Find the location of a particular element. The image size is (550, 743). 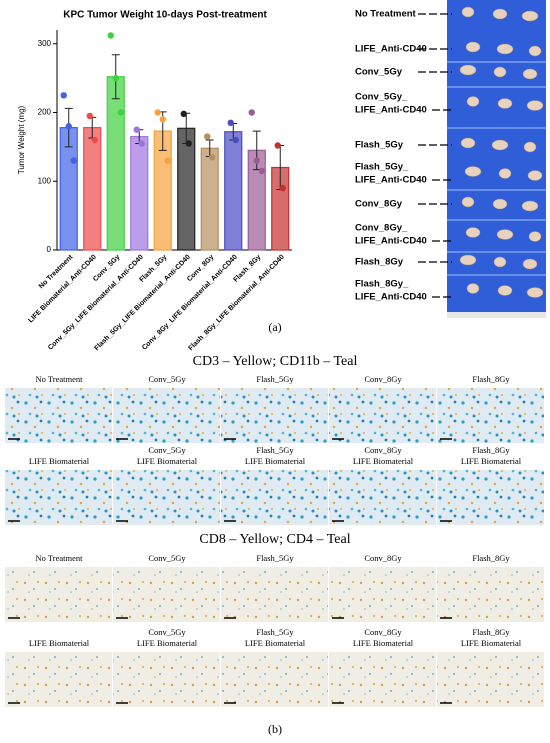

photo-label: Flash_8Gy is located at coordinates (379, 262).